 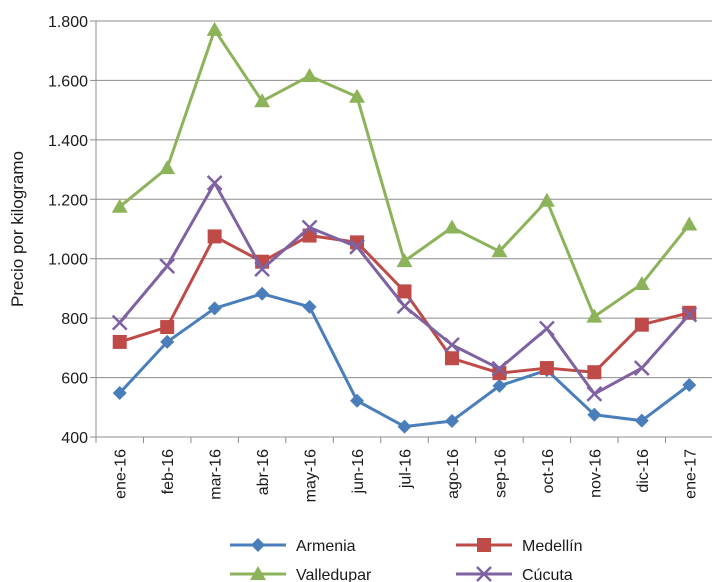 What do you see at coordinates (547, 574) in the screenshot?
I see `legend-label-3: Cúcuta` at bounding box center [547, 574].